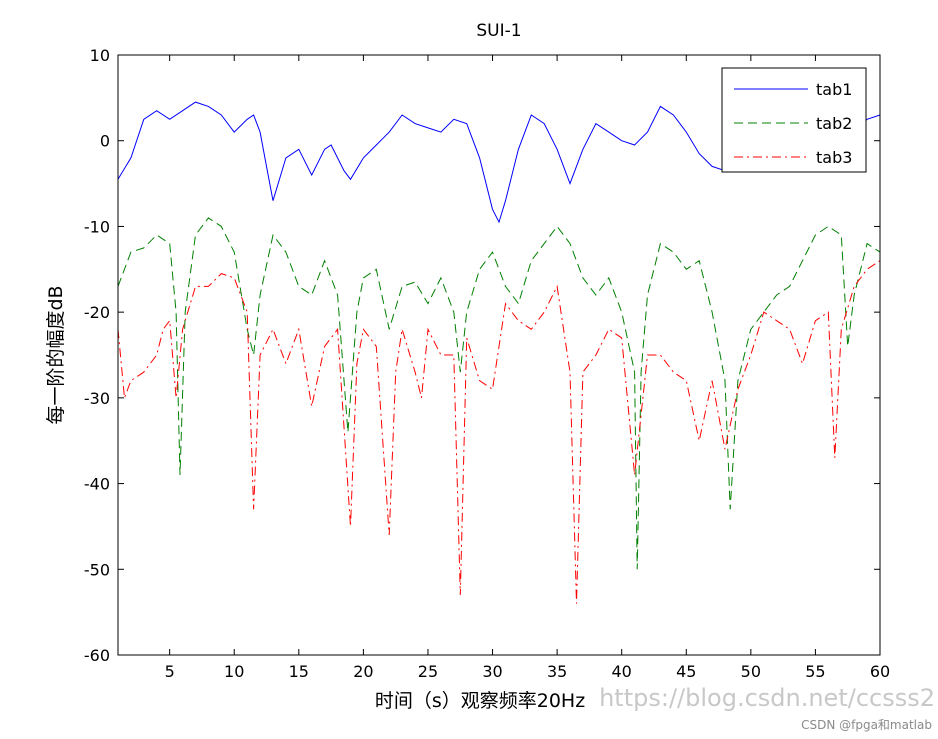 This screenshot has width=938, height=739. What do you see at coordinates (815, 671) in the screenshot?
I see `x-tick-label: 55` at bounding box center [815, 671].